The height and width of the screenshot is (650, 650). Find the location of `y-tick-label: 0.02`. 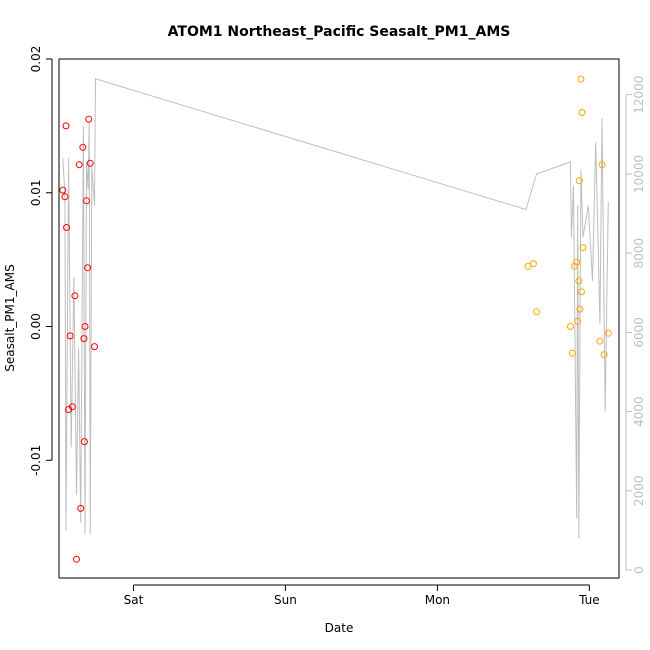

y-tick-label: 0.02 is located at coordinates (36, 59).